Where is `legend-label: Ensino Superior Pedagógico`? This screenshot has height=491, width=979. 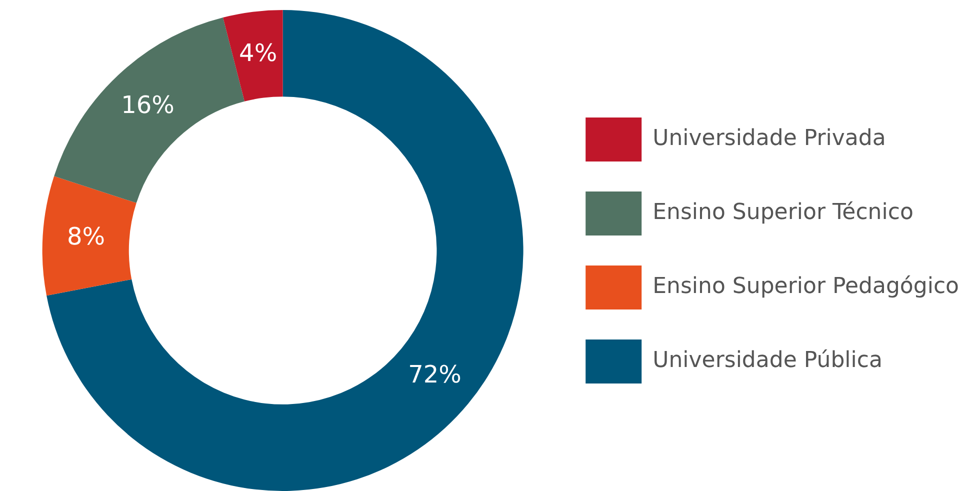 legend-label: Ensino Superior Pedagógico is located at coordinates (806, 287).